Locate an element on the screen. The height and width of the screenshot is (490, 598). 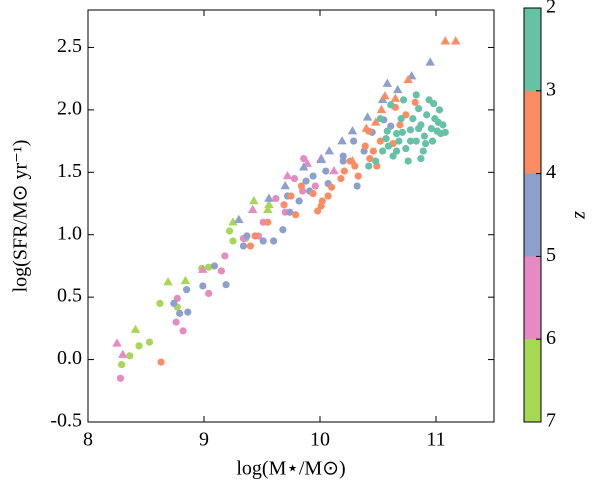
y-tick-label: 0.5 is located at coordinates (69, 296).